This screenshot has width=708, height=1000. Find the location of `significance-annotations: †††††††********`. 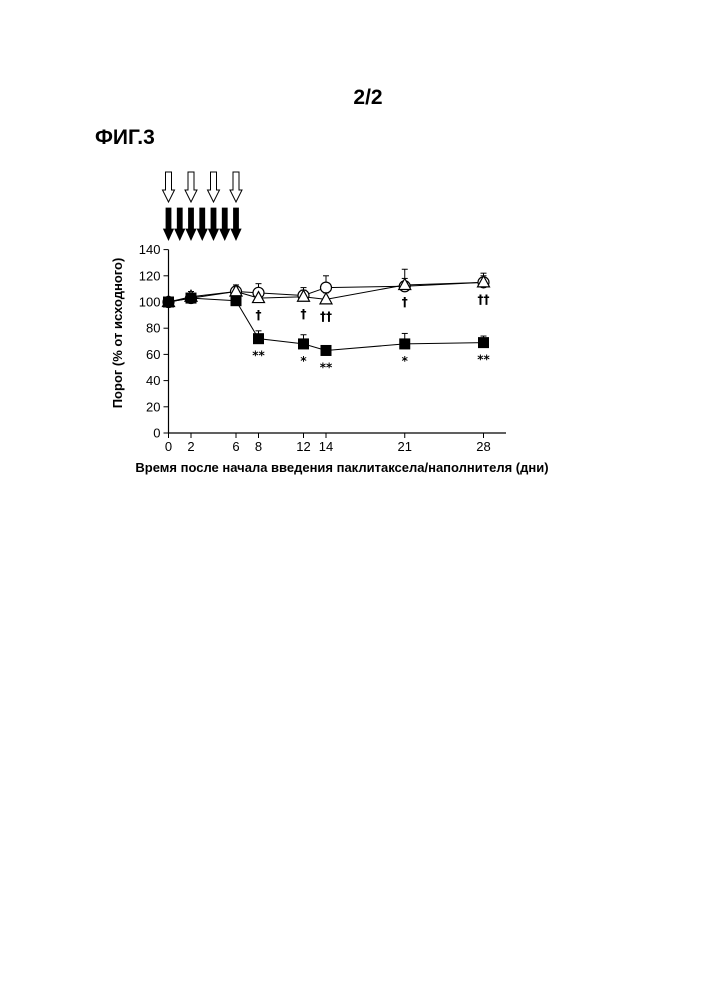

significance-annotations: †††††††******** is located at coordinates (371, 333).